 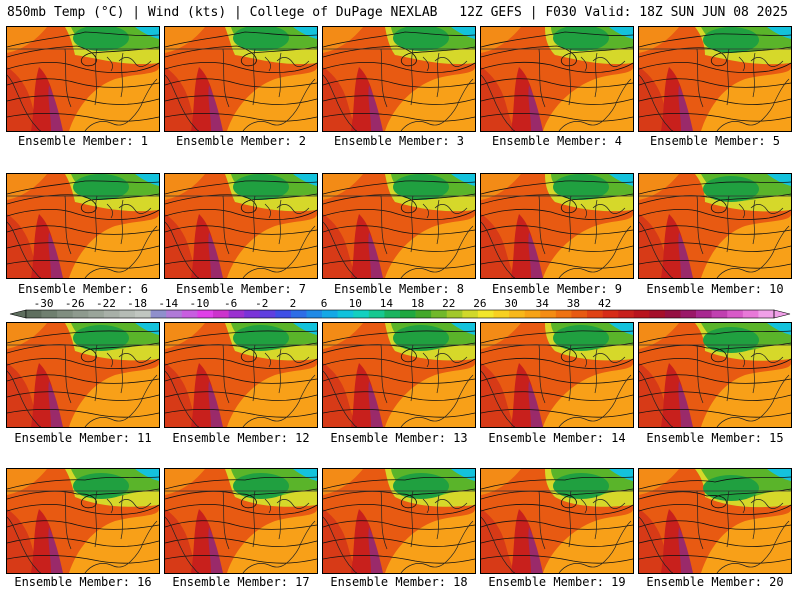 I want to click on colorbar-tick-label: -6, so click(x=230, y=303).